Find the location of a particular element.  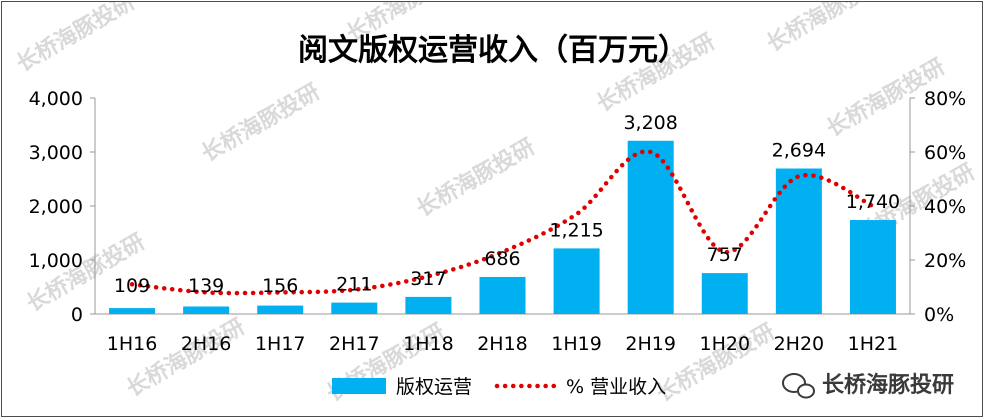

x-tick-label: 1H19 is located at coordinates (576, 344).